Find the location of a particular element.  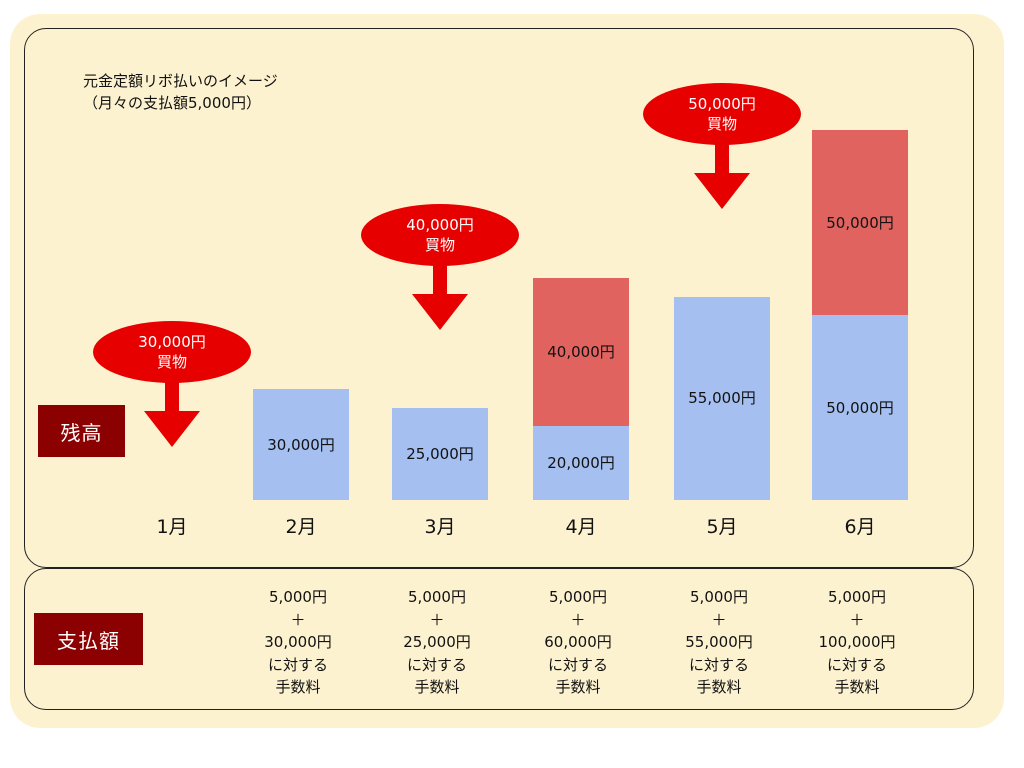

month-label-2: 2月 is located at coordinates (301, 527).